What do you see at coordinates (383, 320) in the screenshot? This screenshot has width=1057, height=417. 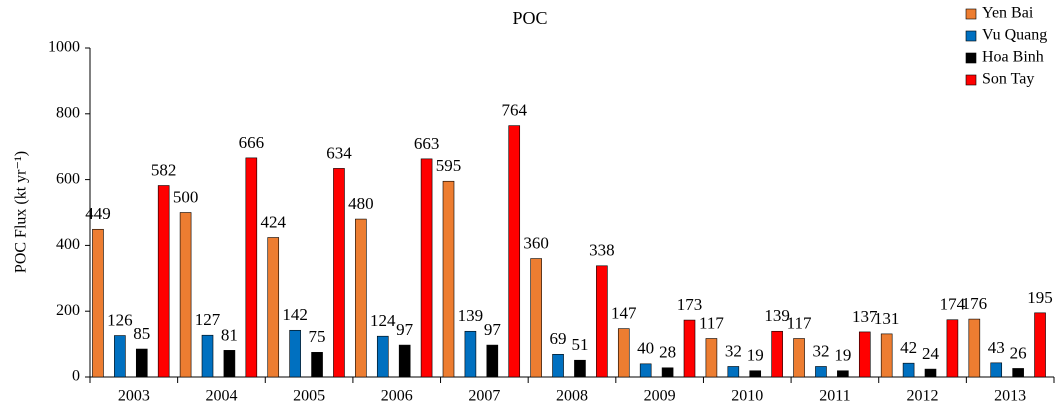 I see `value-label: 124` at bounding box center [383, 320].